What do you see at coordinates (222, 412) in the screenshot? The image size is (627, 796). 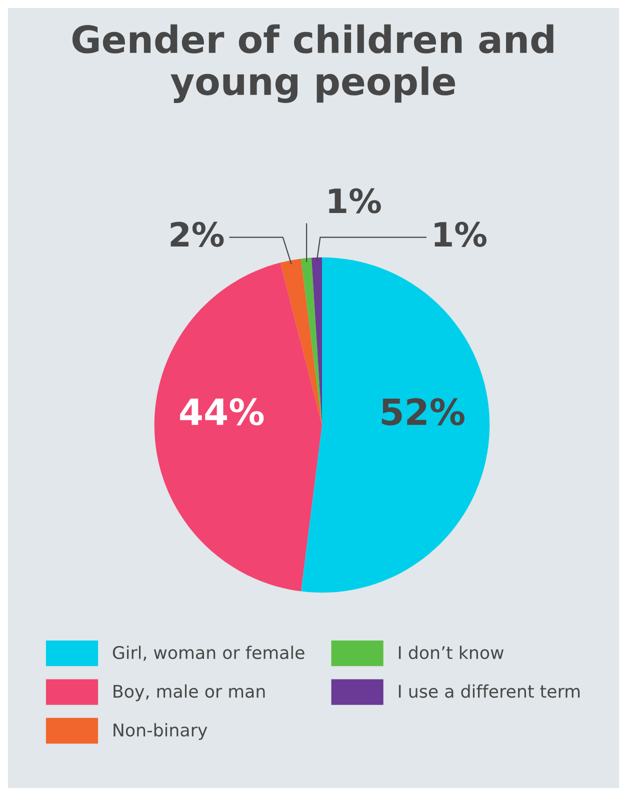 I see `data-label: 44%` at bounding box center [222, 412].